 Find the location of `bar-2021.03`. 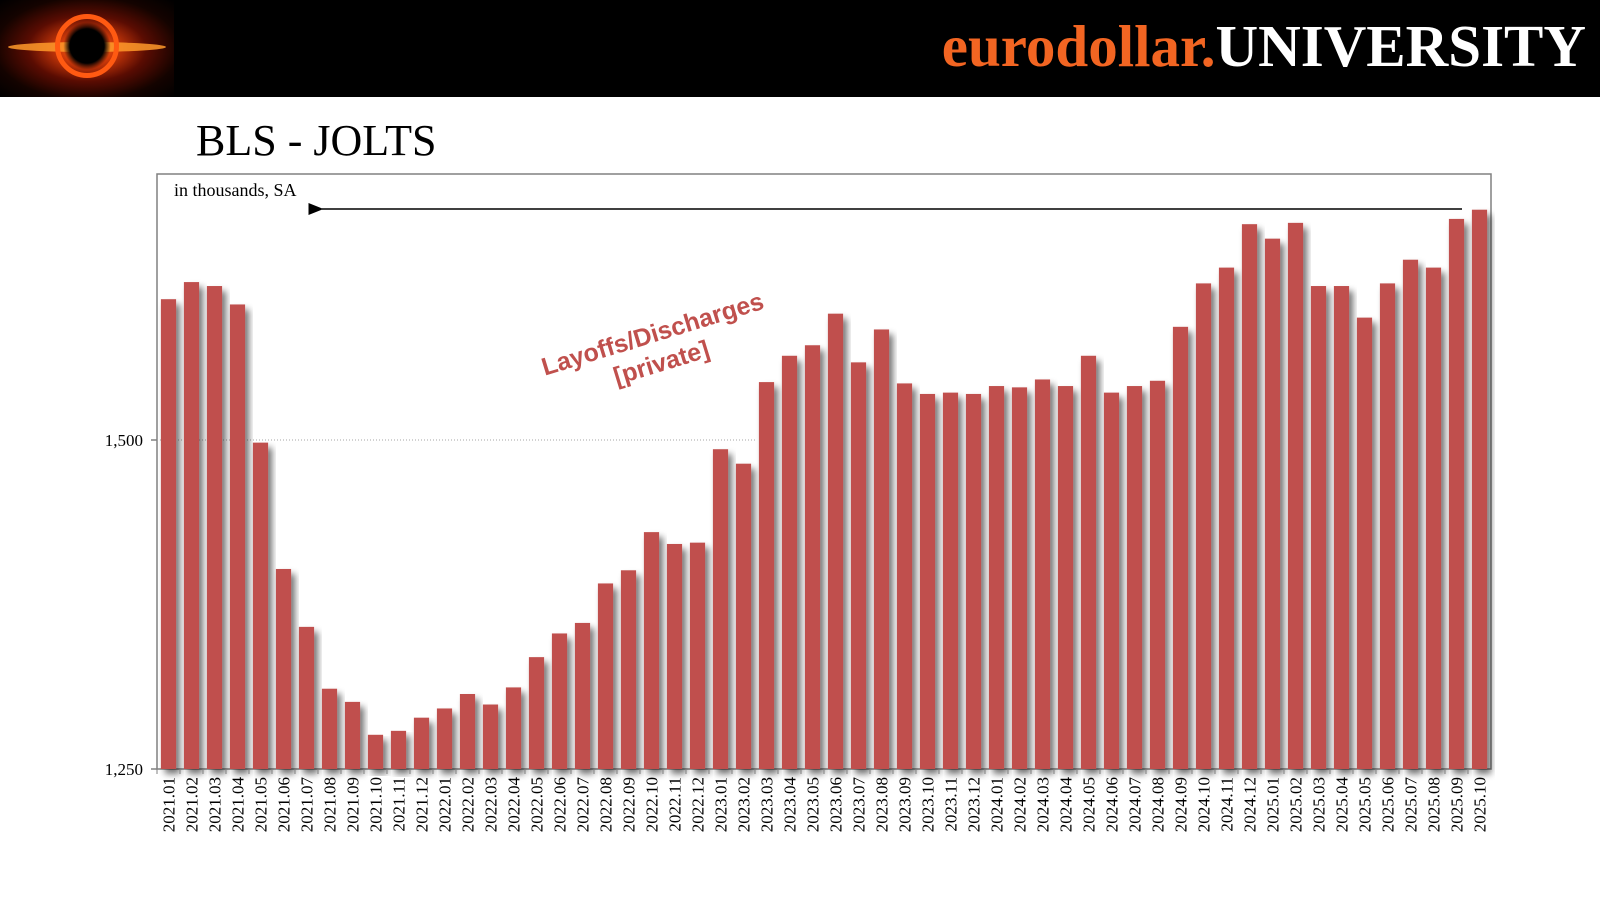

bar-2021.03 is located at coordinates (214, 527).